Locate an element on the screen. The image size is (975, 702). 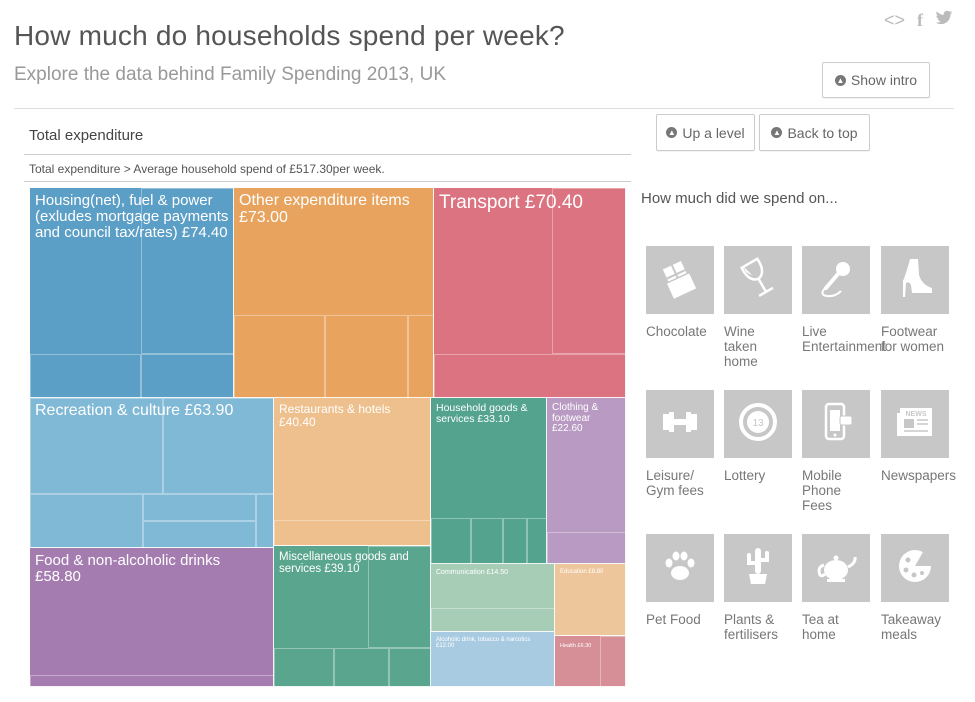
twitter-icon is located at coordinates (944, 20).